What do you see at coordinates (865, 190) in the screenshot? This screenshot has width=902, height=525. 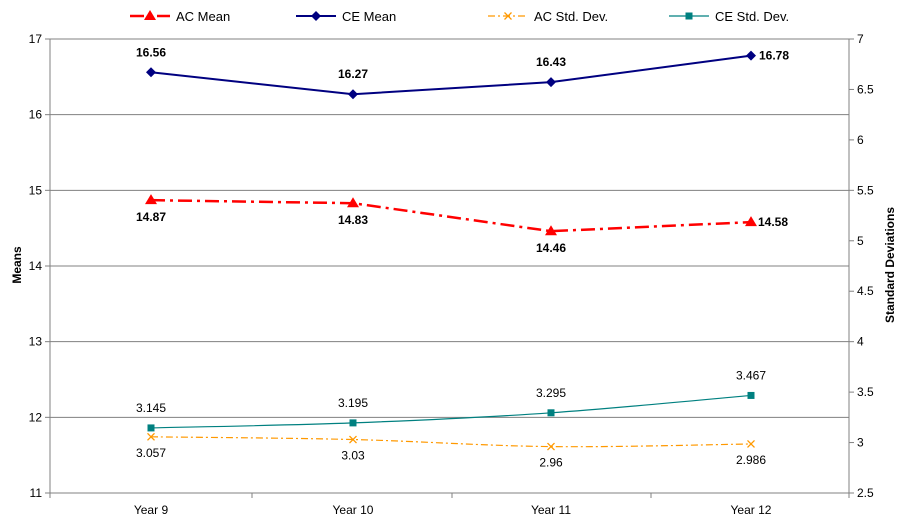 I see `right-tick-label: 5.5` at bounding box center [865, 190].